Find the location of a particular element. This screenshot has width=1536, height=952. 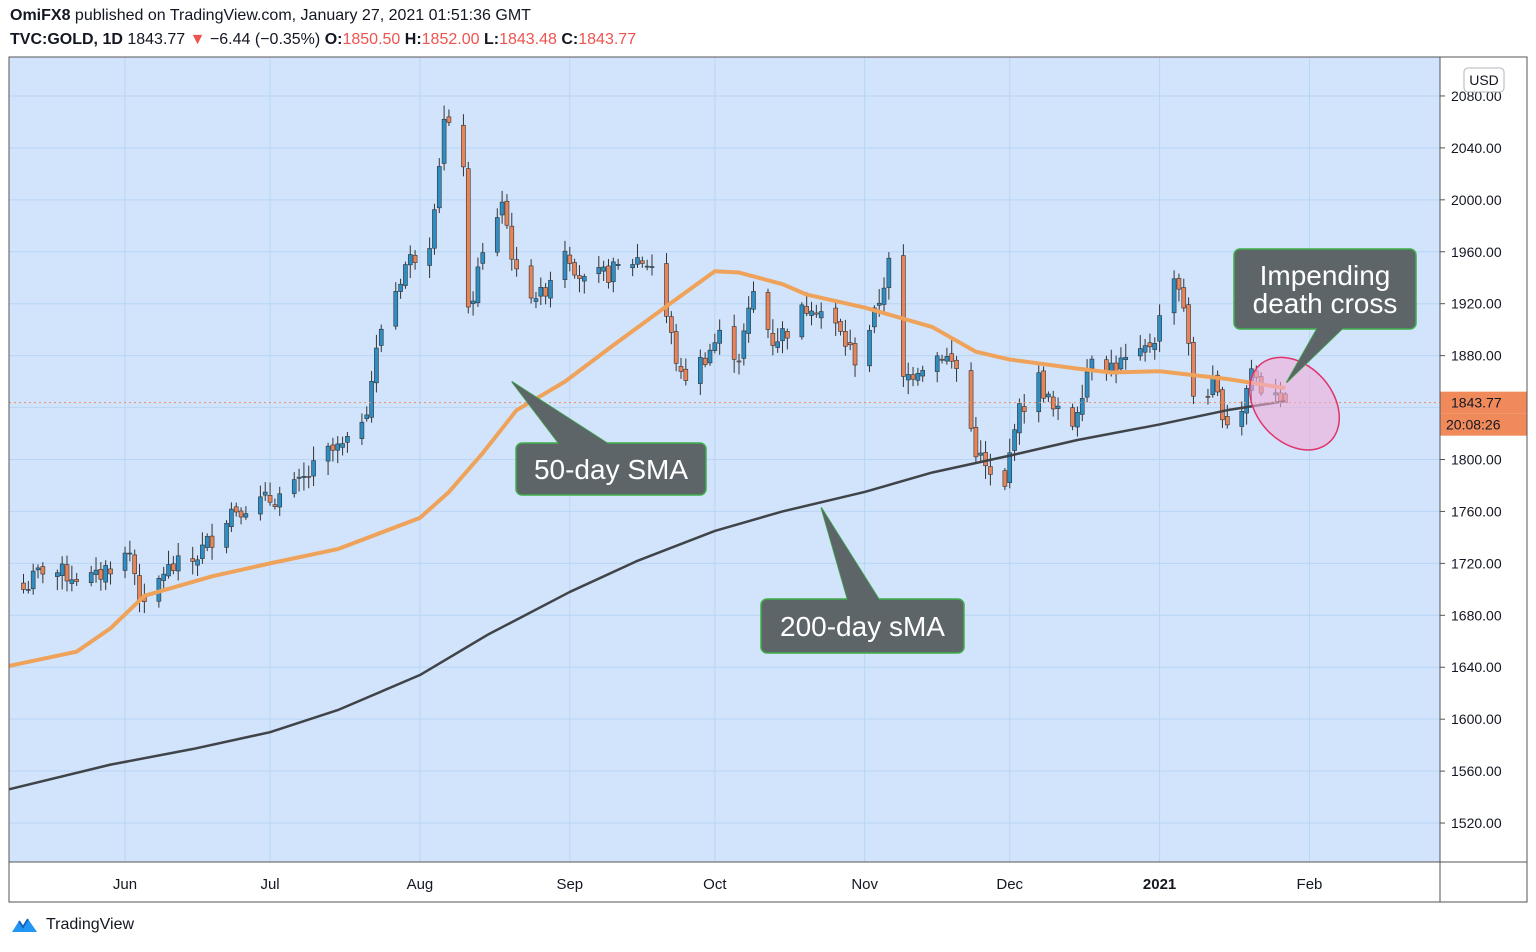

currency-badge is located at coordinates (1484, 80).